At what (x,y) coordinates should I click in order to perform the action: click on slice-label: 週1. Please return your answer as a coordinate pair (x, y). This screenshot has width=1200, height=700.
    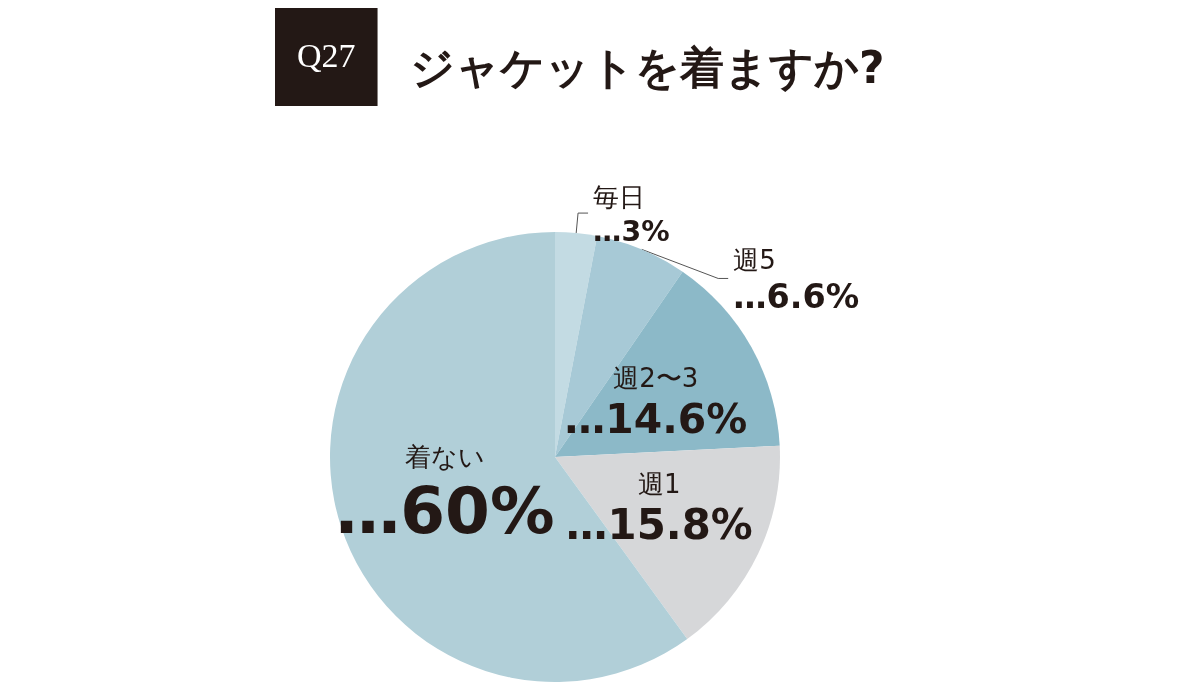
    Looking at the image, I should click on (659, 483).